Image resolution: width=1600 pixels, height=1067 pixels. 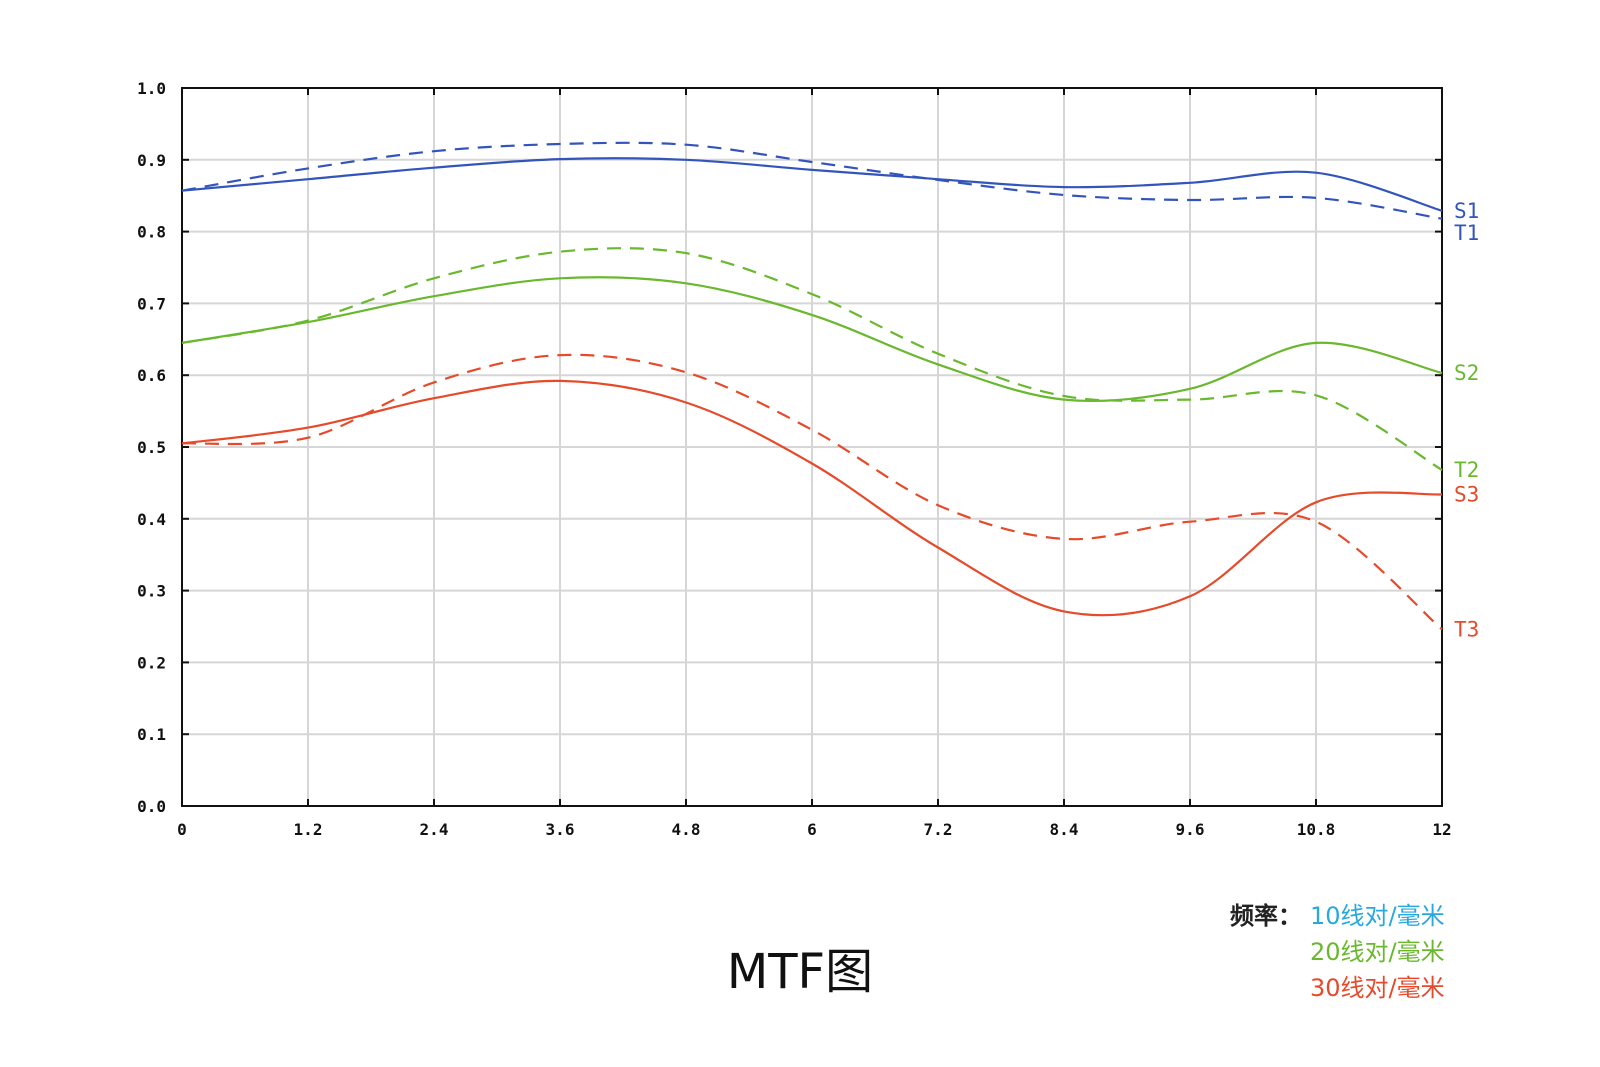 What do you see at coordinates (1377, 988) in the screenshot?
I see `legend-item-30: 30线对/毫米` at bounding box center [1377, 988].